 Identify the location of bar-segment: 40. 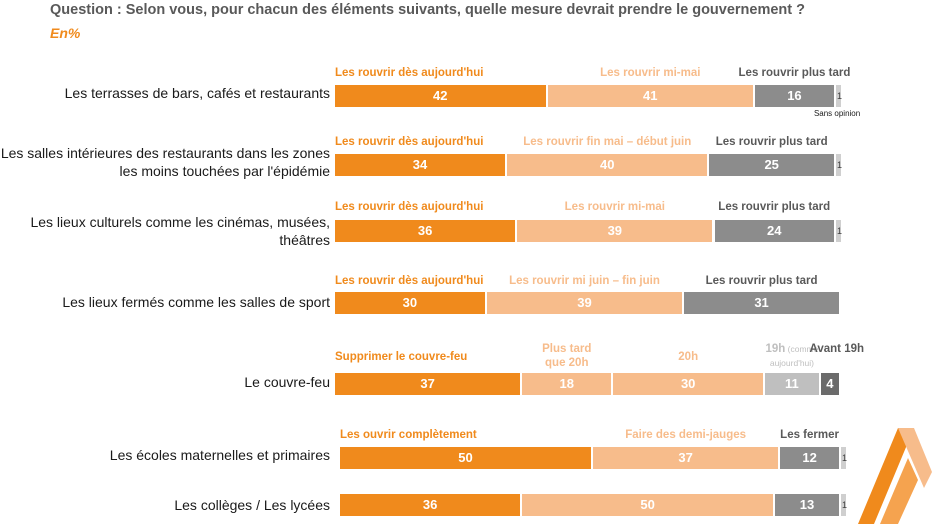
(607, 165).